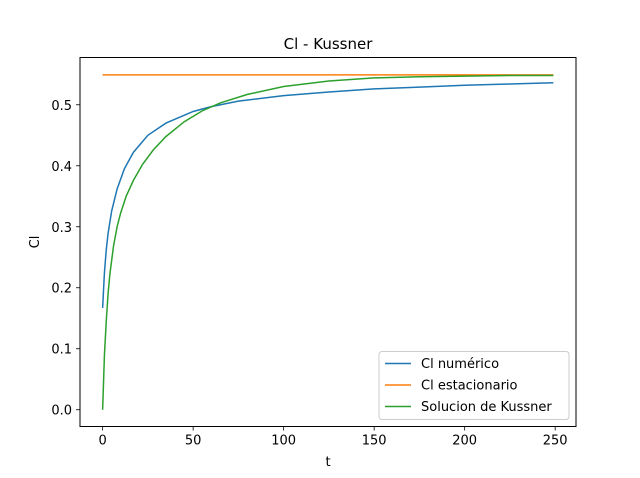 This screenshot has height=478, width=640. I want to click on y-tick-label: 0.2, so click(61, 289).